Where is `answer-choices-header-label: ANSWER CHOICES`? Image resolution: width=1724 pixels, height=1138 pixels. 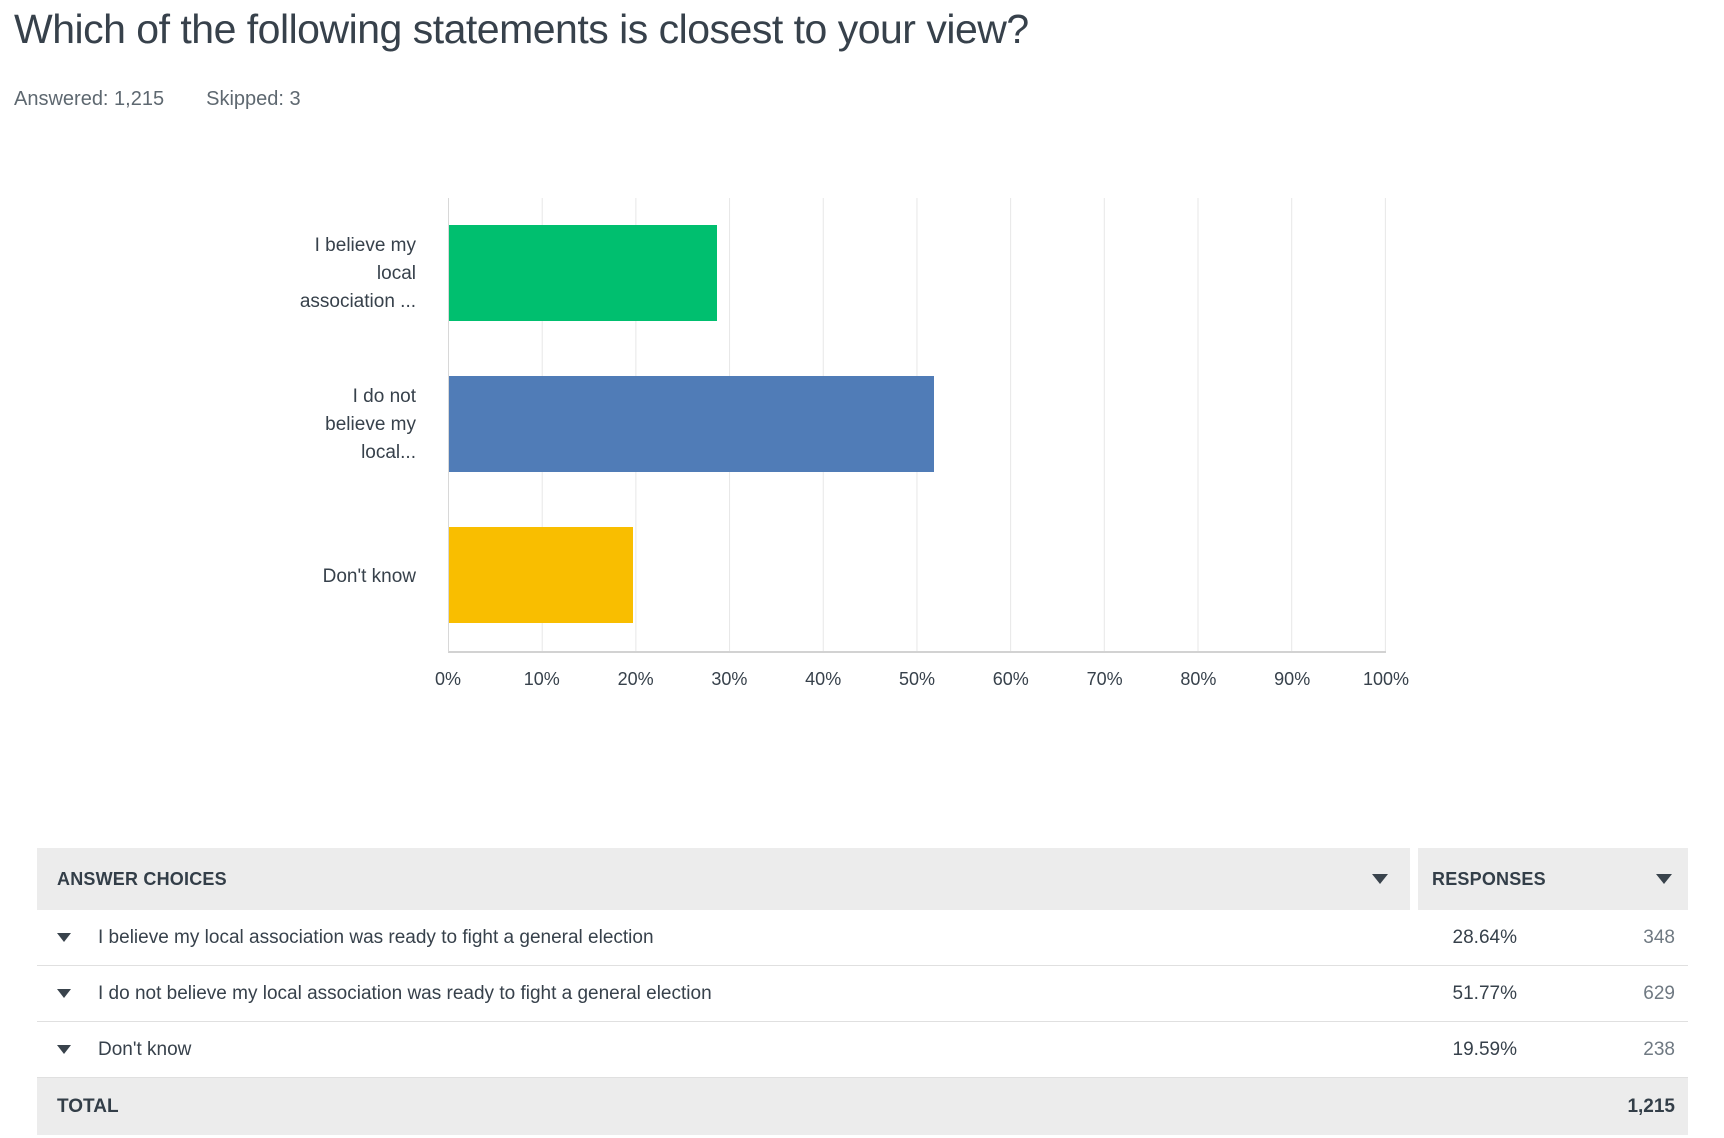 answer-choices-header-label: ANSWER CHOICES is located at coordinates (142, 878).